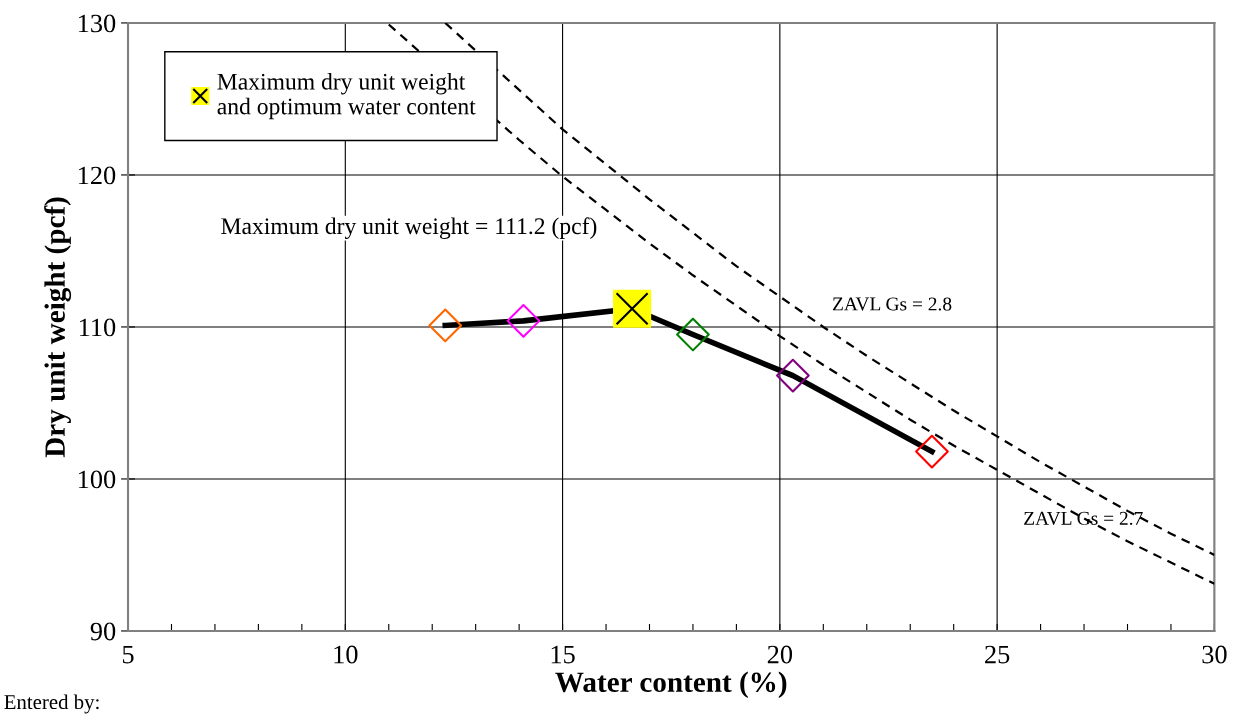 This screenshot has width=1243, height=717. Describe the element at coordinates (97, 479) in the screenshot. I see `y-tick-label: 100` at that location.